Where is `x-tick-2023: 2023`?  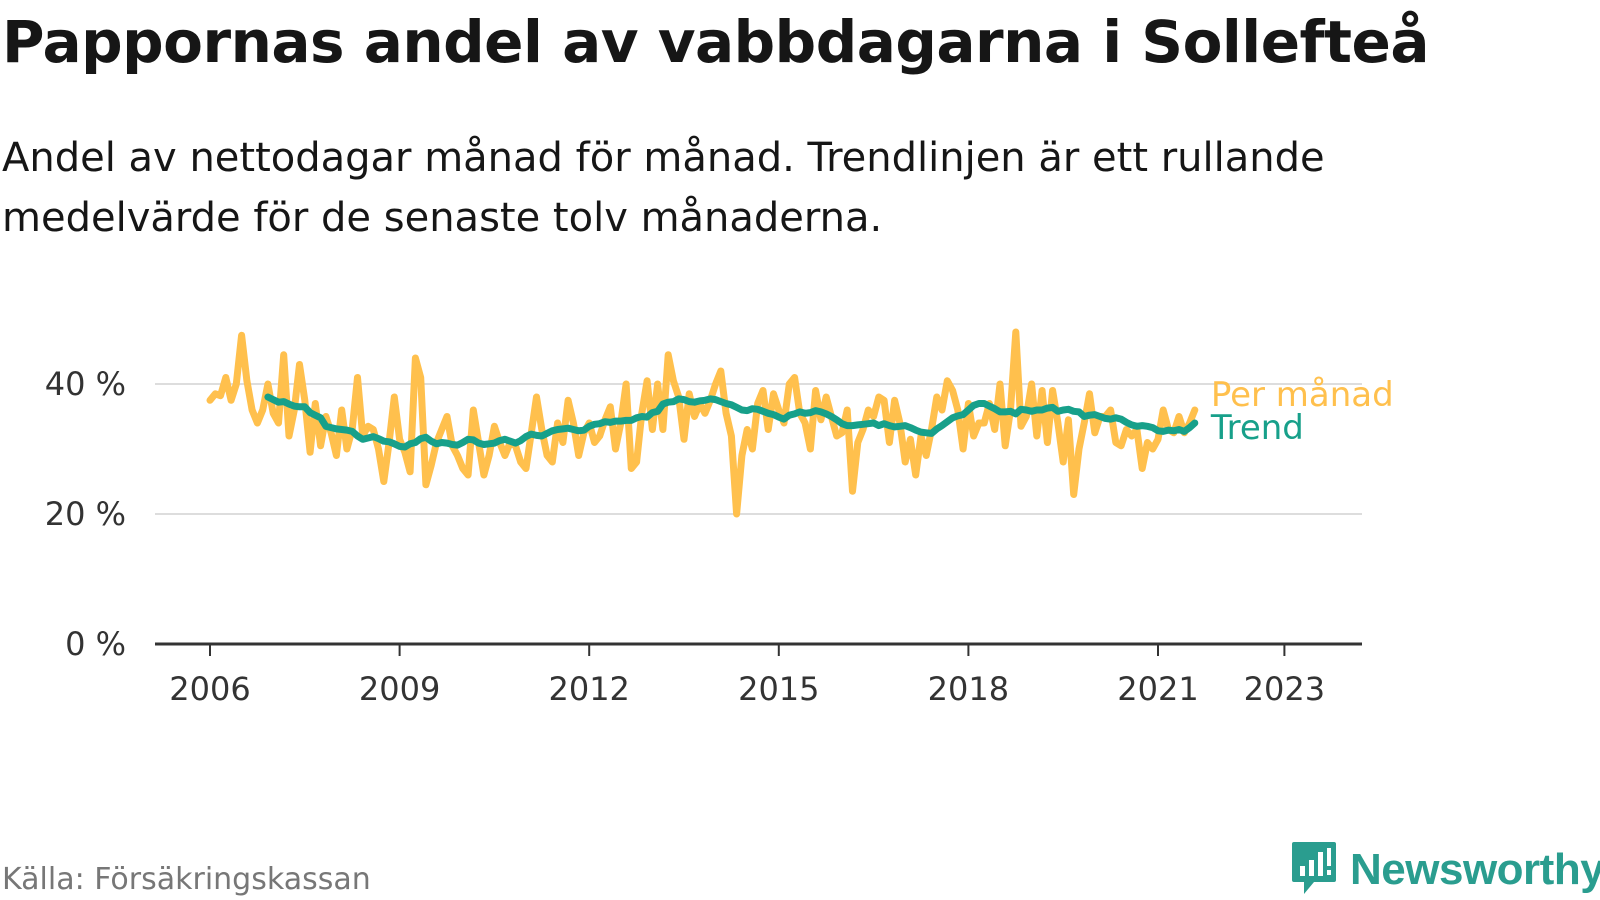
x-tick-2023: 2023 is located at coordinates (1284, 689).